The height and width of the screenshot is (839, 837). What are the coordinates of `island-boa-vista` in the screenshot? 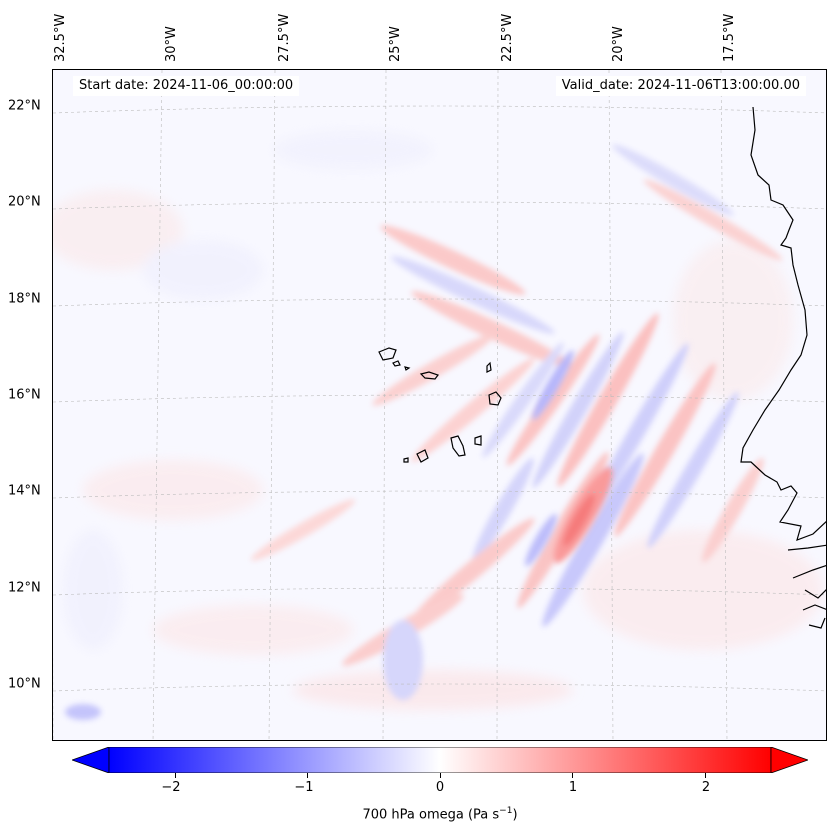 It's located at (495, 398).